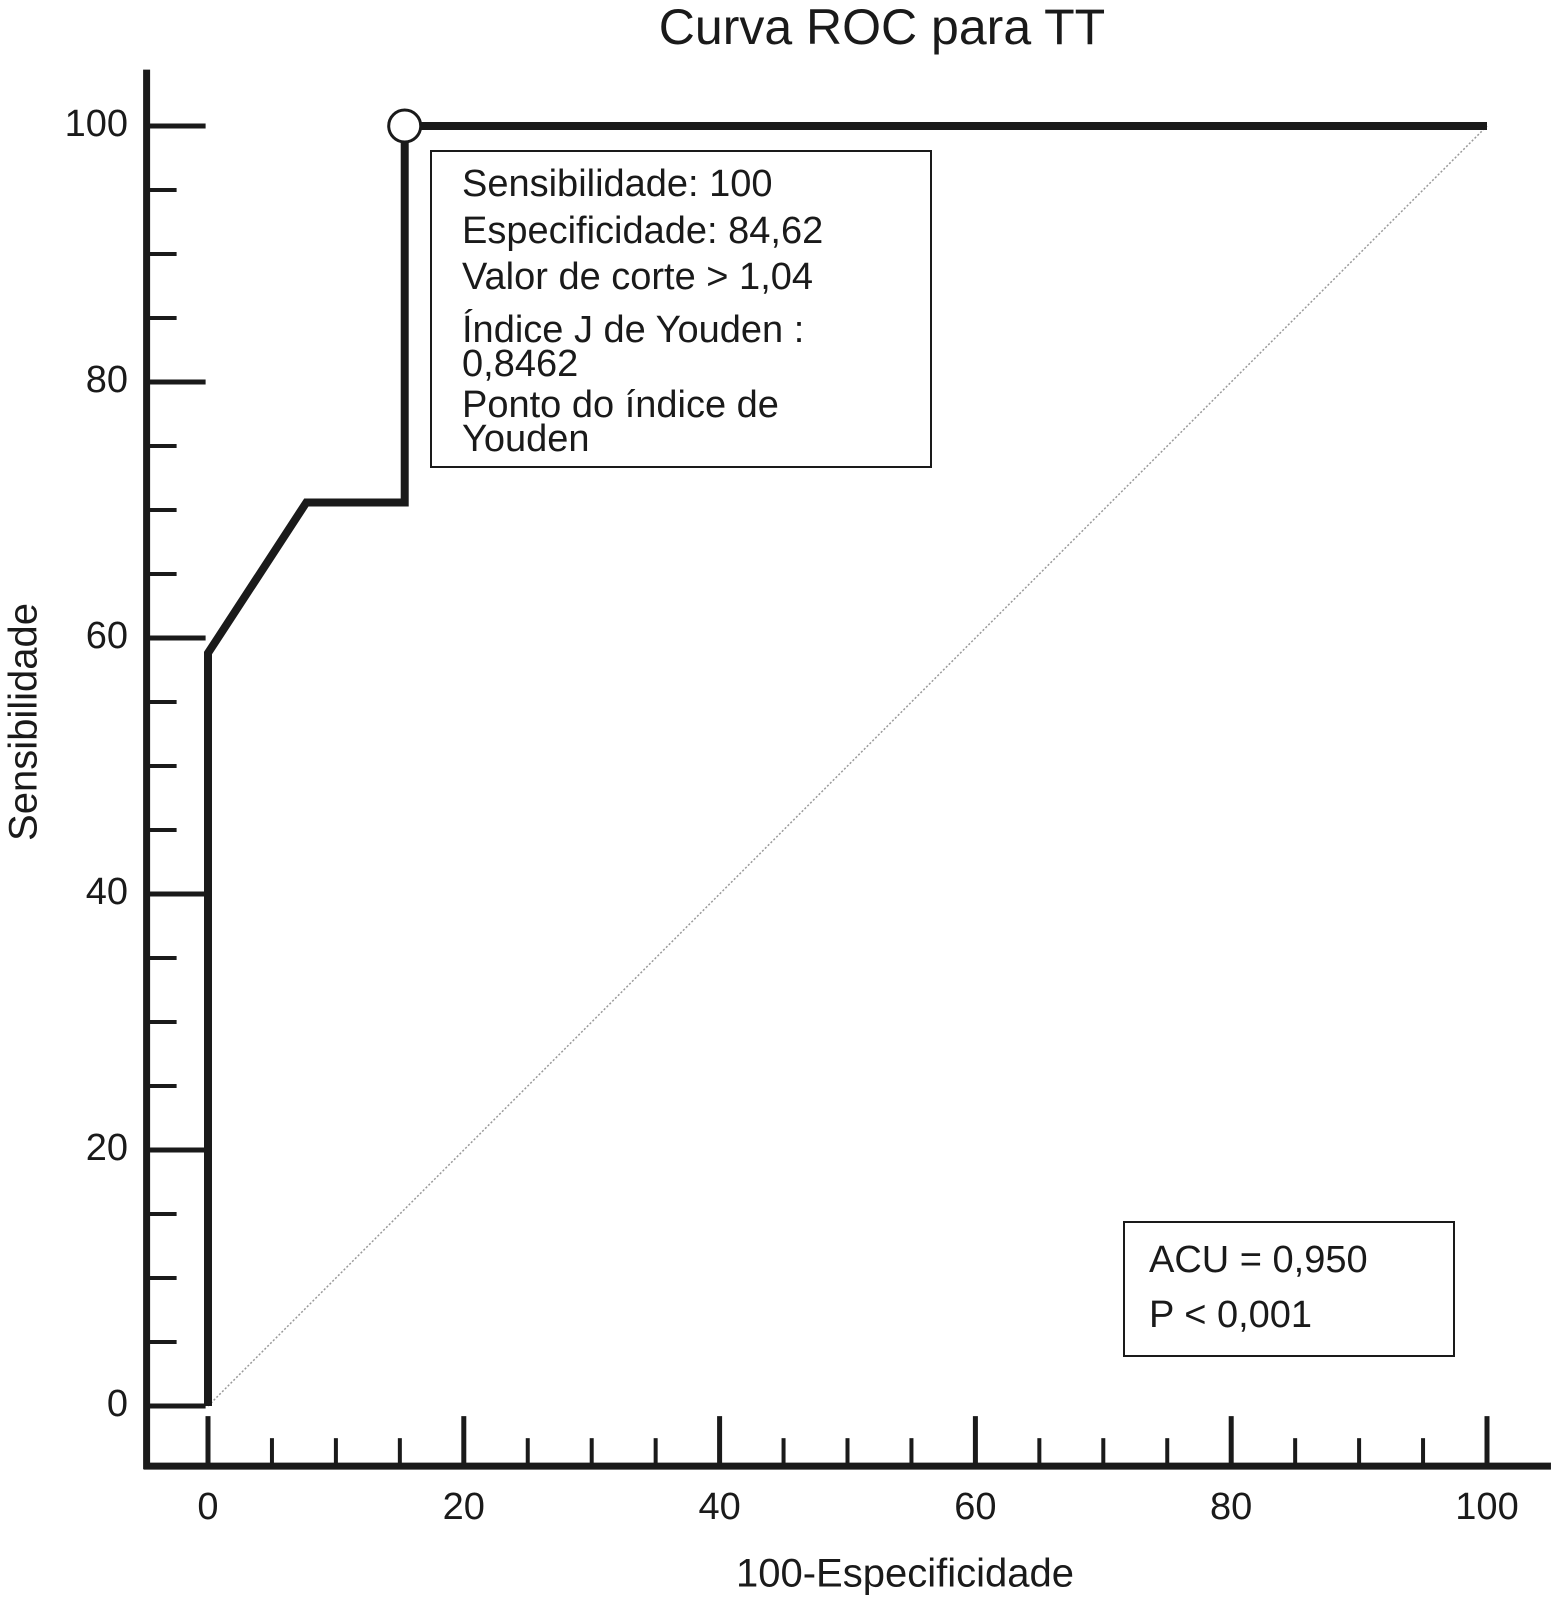 The image size is (1551, 1609). I want to click on x-axis-label: 100-Especificidade, so click(905, 1574).